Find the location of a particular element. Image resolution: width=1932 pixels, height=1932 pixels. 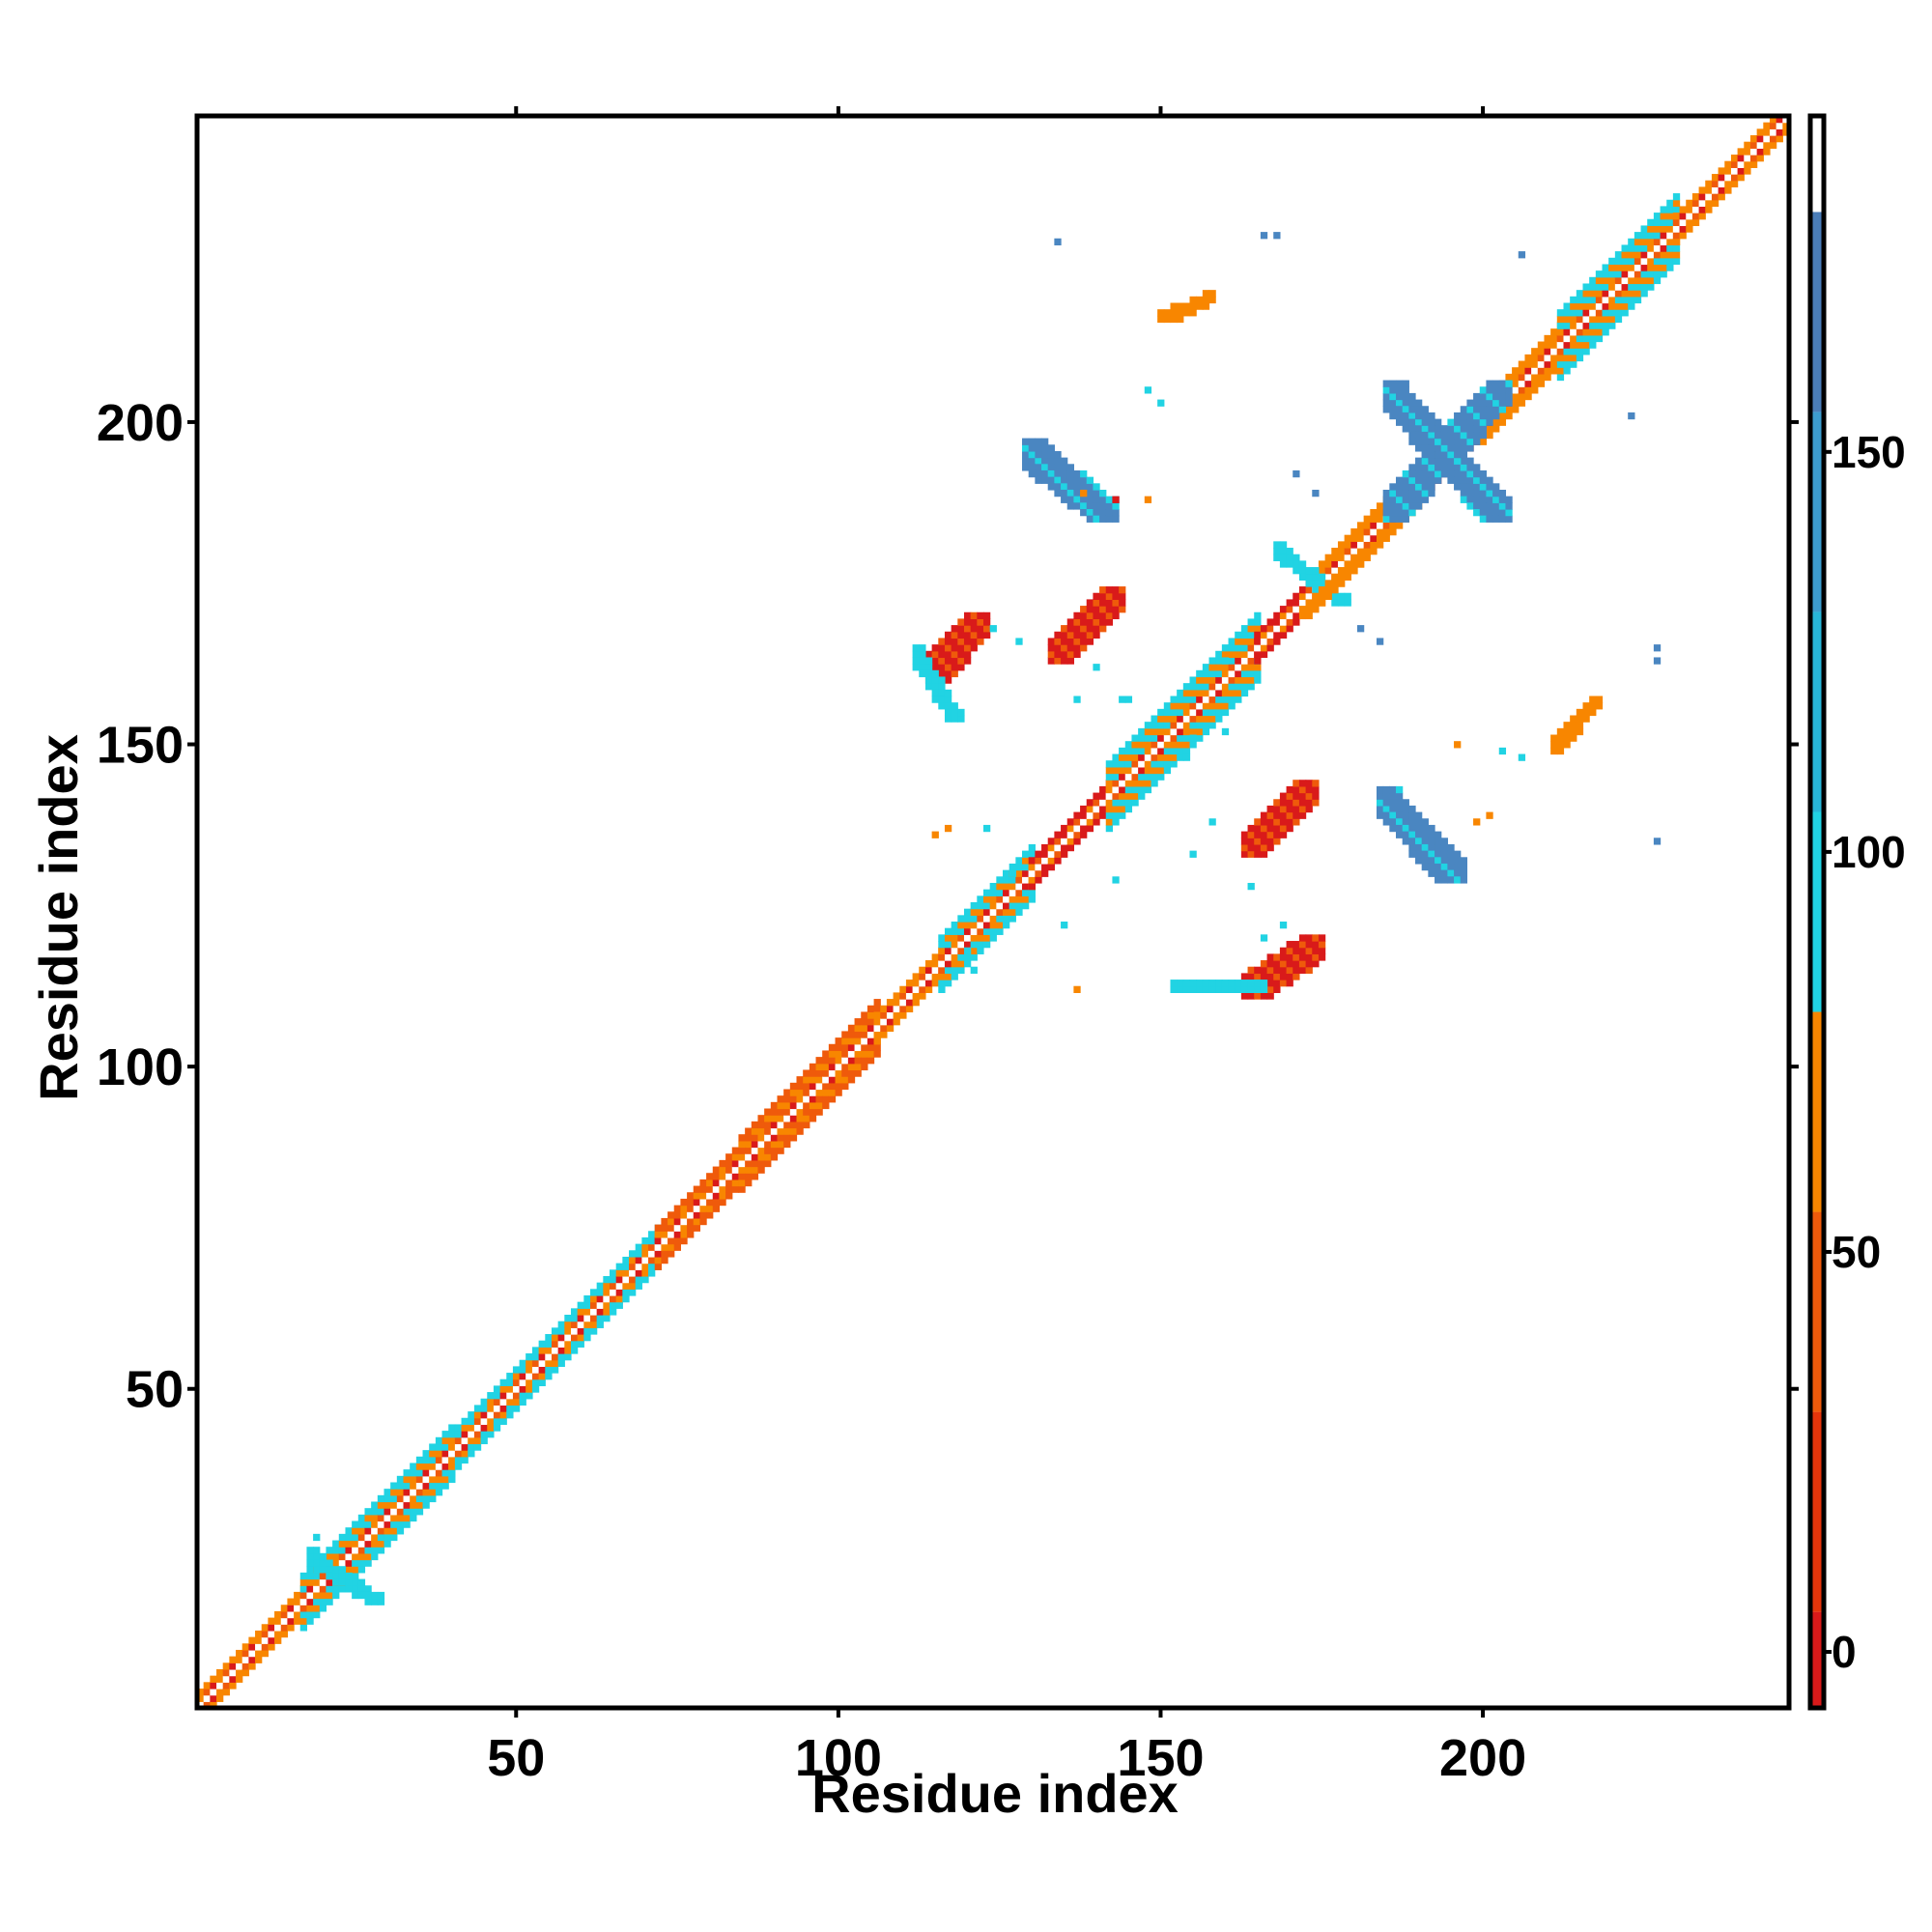

x-tick-label: 50 is located at coordinates (516, 1758).